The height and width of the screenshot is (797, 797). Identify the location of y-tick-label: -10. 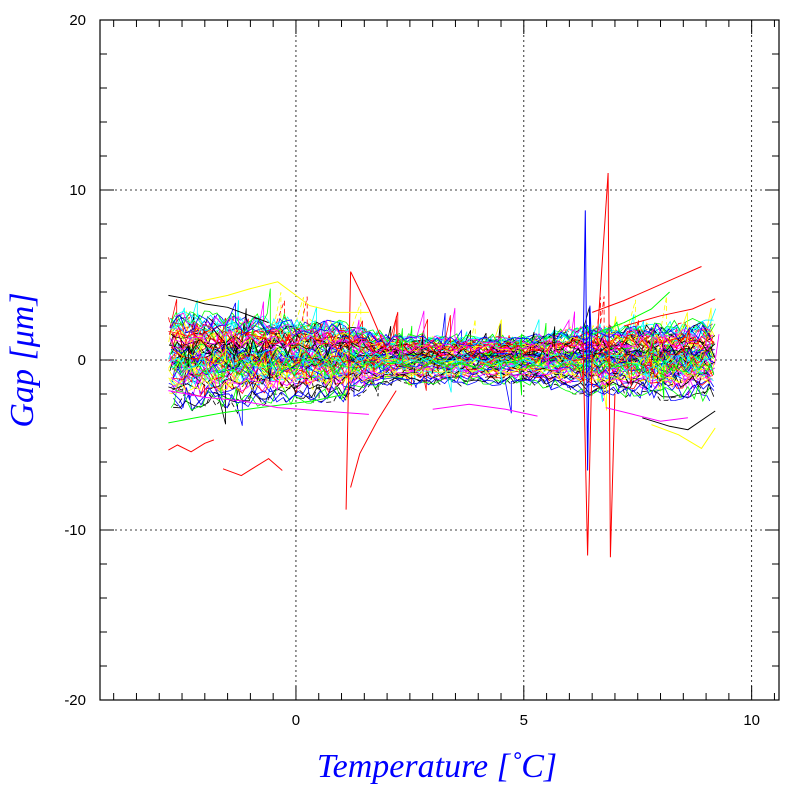
(75, 530).